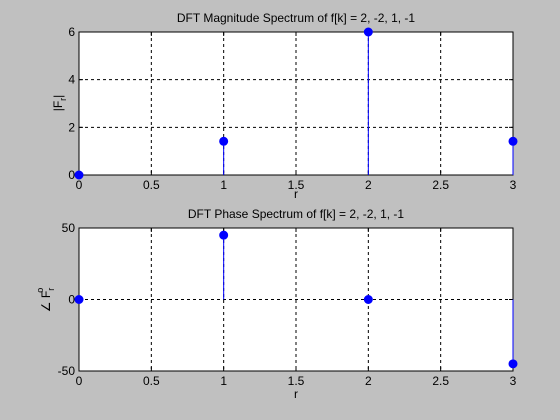  I want to click on y-tick-label: 6, so click(71, 32).